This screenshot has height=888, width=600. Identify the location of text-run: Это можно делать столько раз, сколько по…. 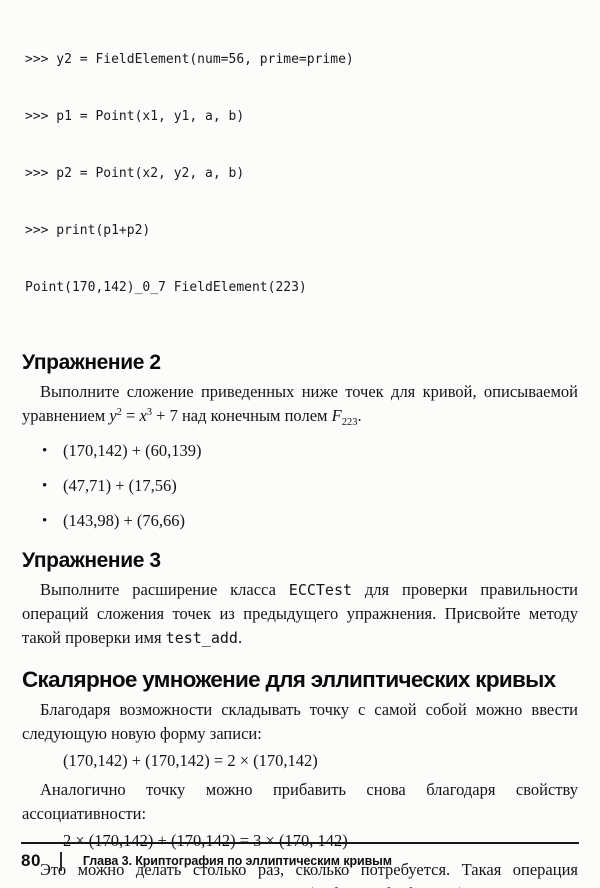
(300, 874).